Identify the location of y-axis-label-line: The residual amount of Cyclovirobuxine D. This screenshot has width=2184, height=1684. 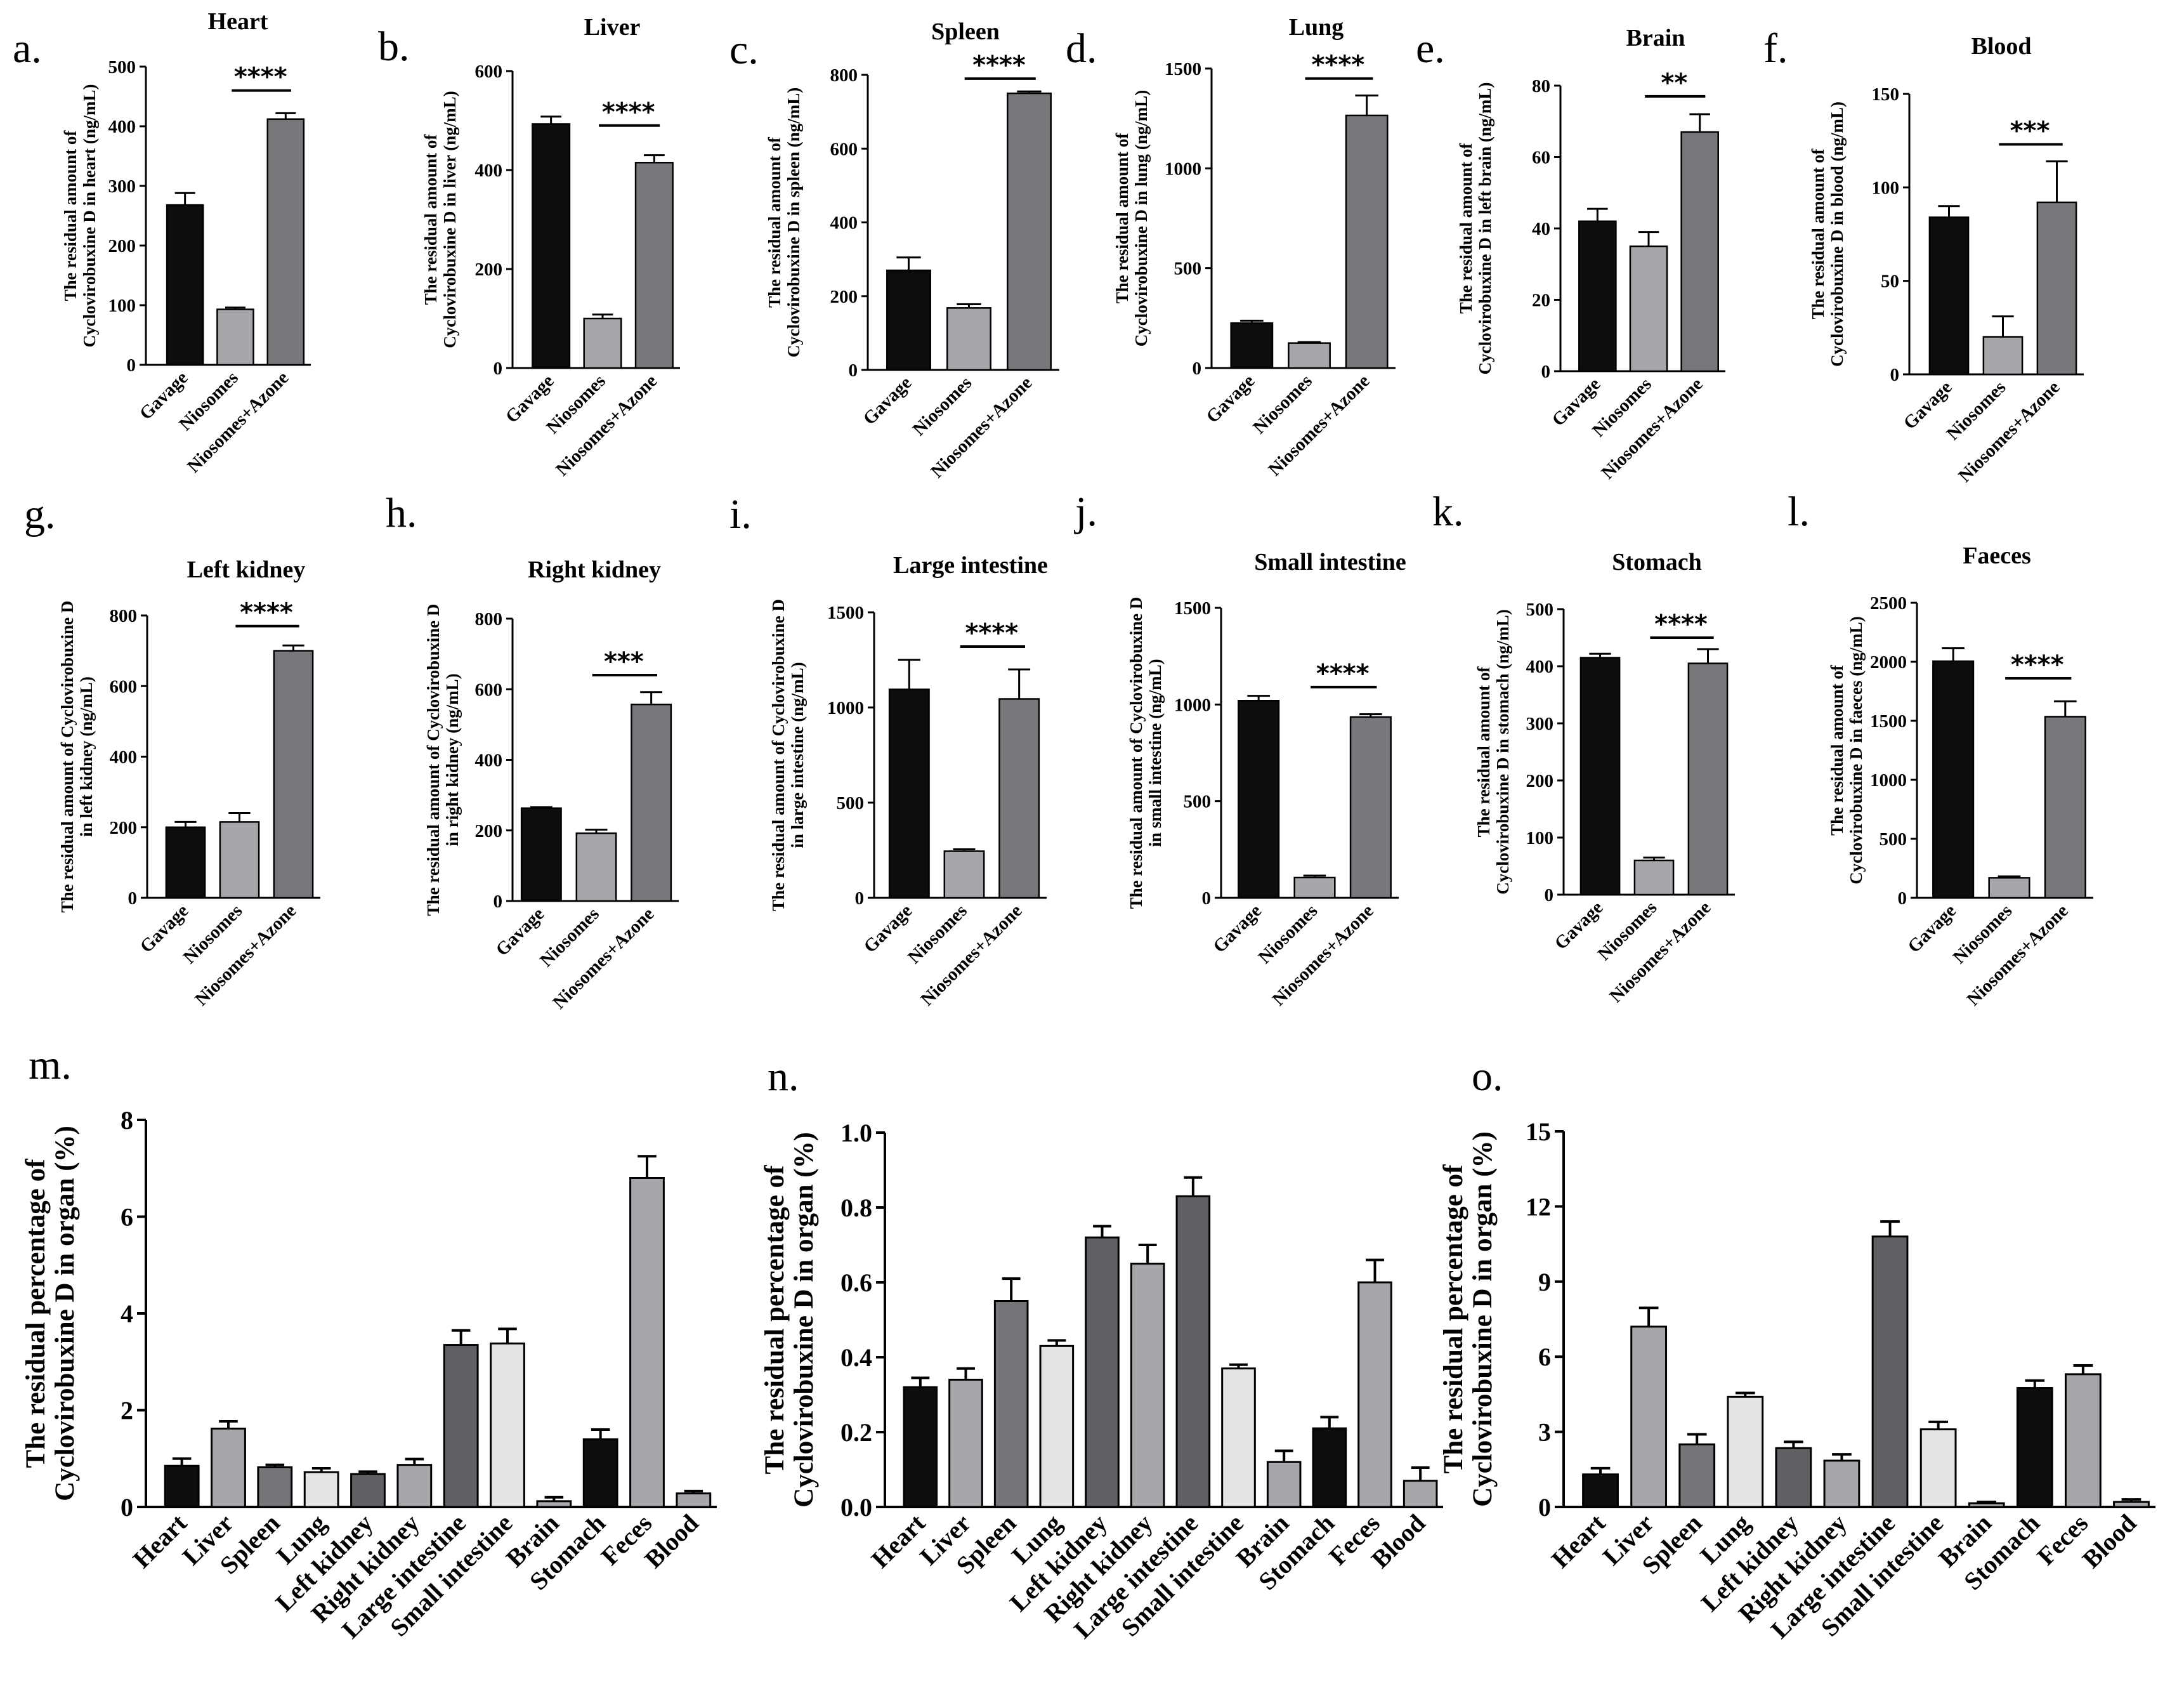
(433, 760).